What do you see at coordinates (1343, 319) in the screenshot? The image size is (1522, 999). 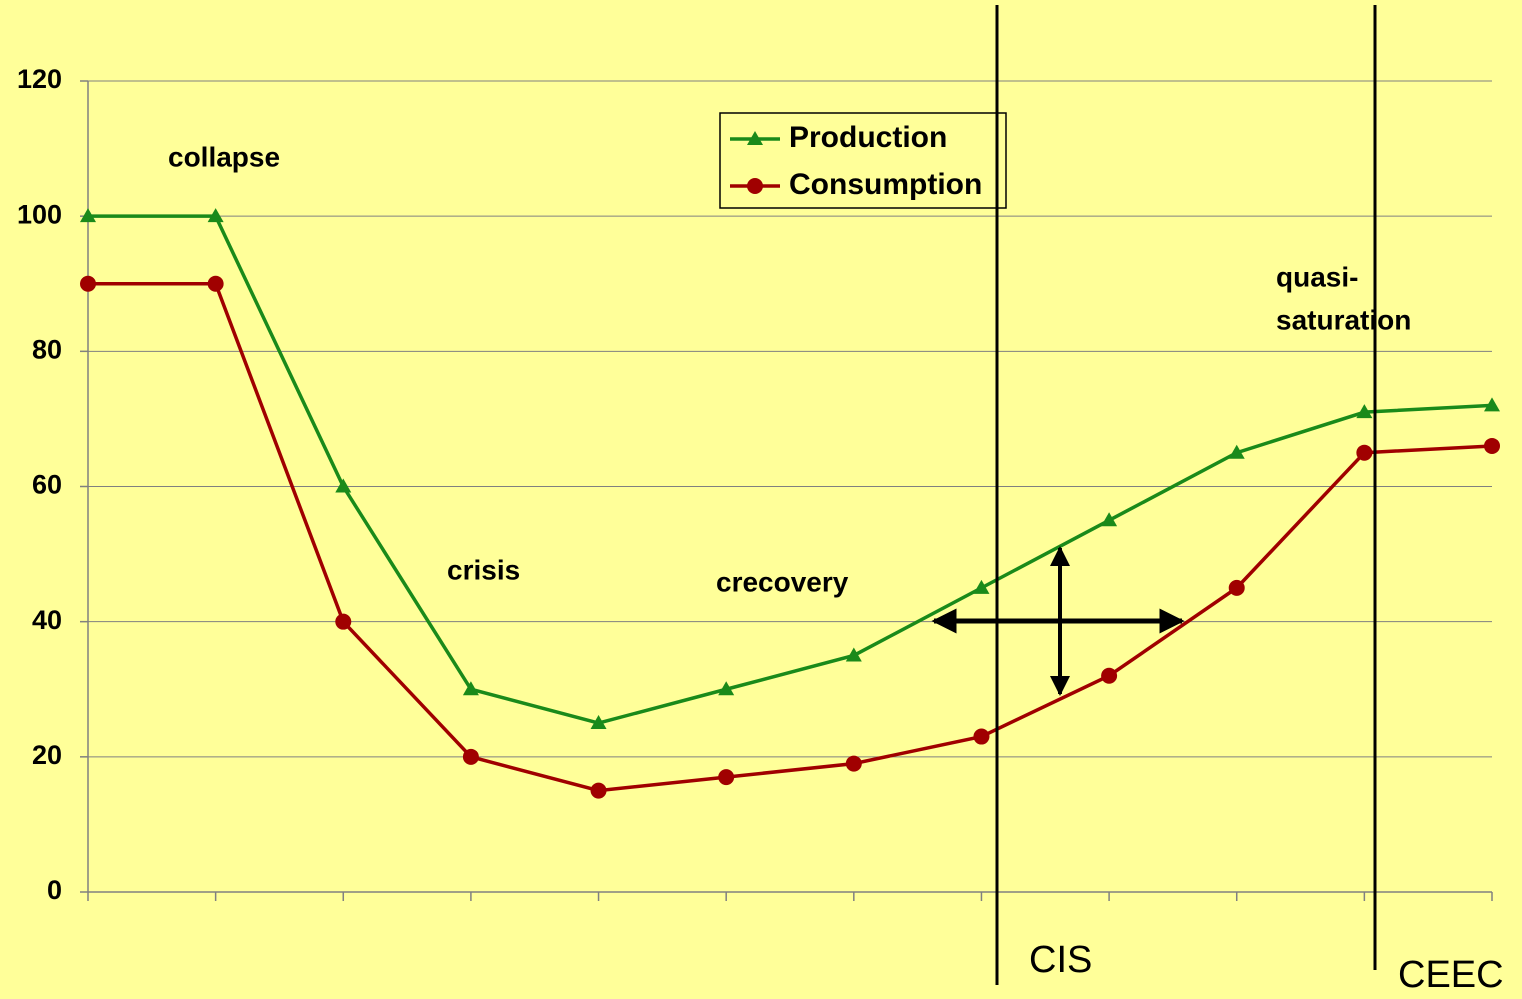 I see `annotation: saturation` at bounding box center [1343, 319].